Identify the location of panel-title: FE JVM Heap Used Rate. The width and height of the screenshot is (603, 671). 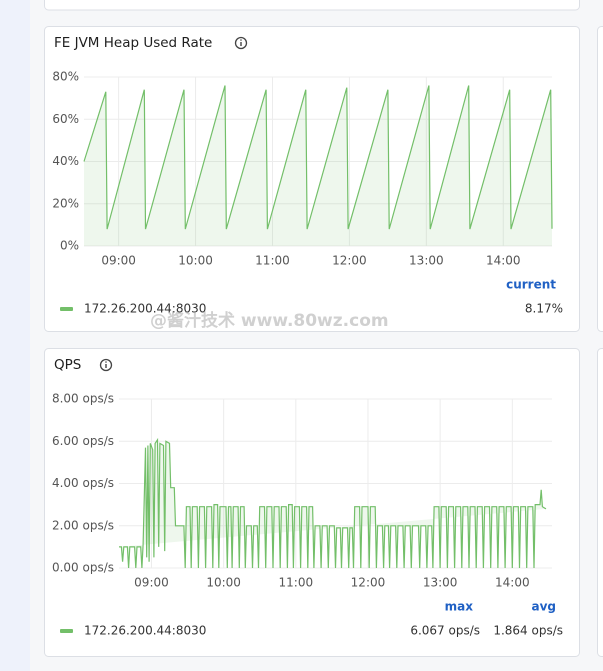
(133, 43).